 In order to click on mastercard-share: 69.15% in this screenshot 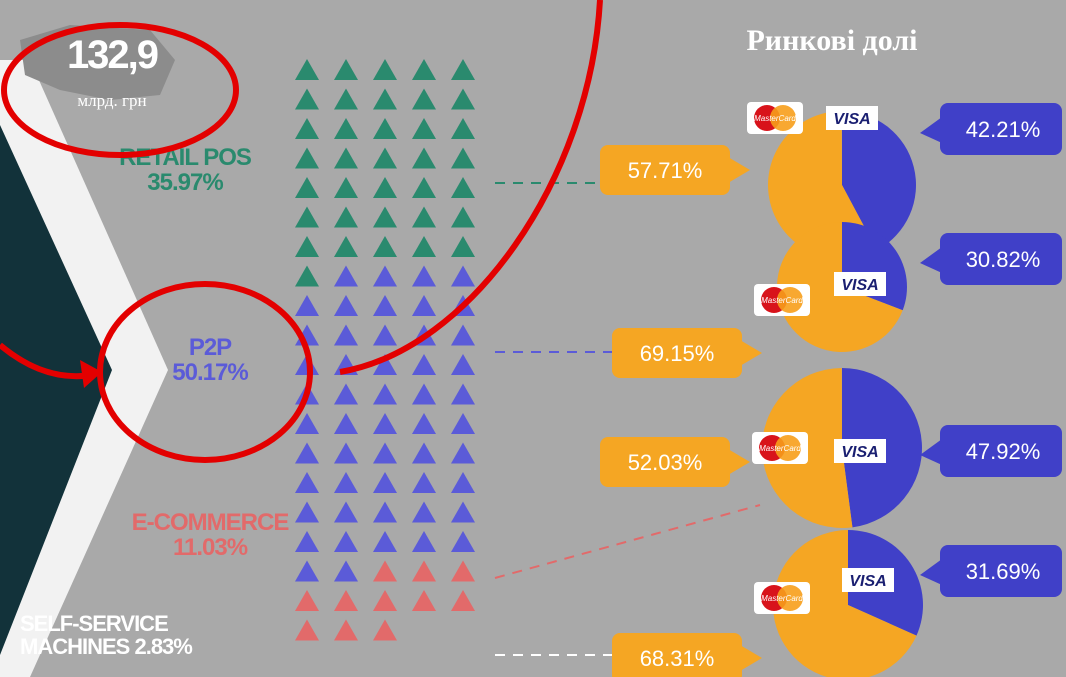, I will do `click(677, 353)`.